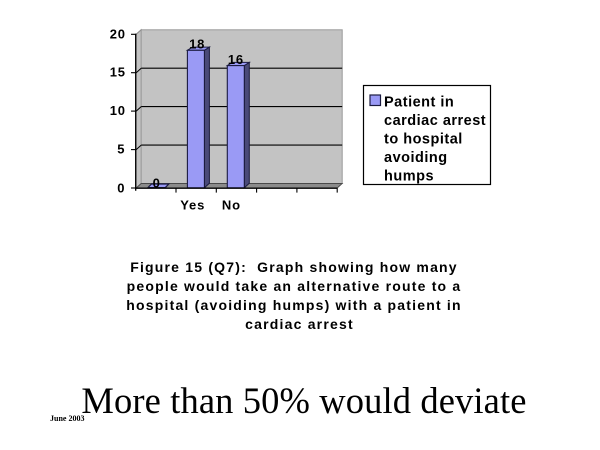 The image size is (600, 450). I want to click on svg-text: 15, so click(118, 72).